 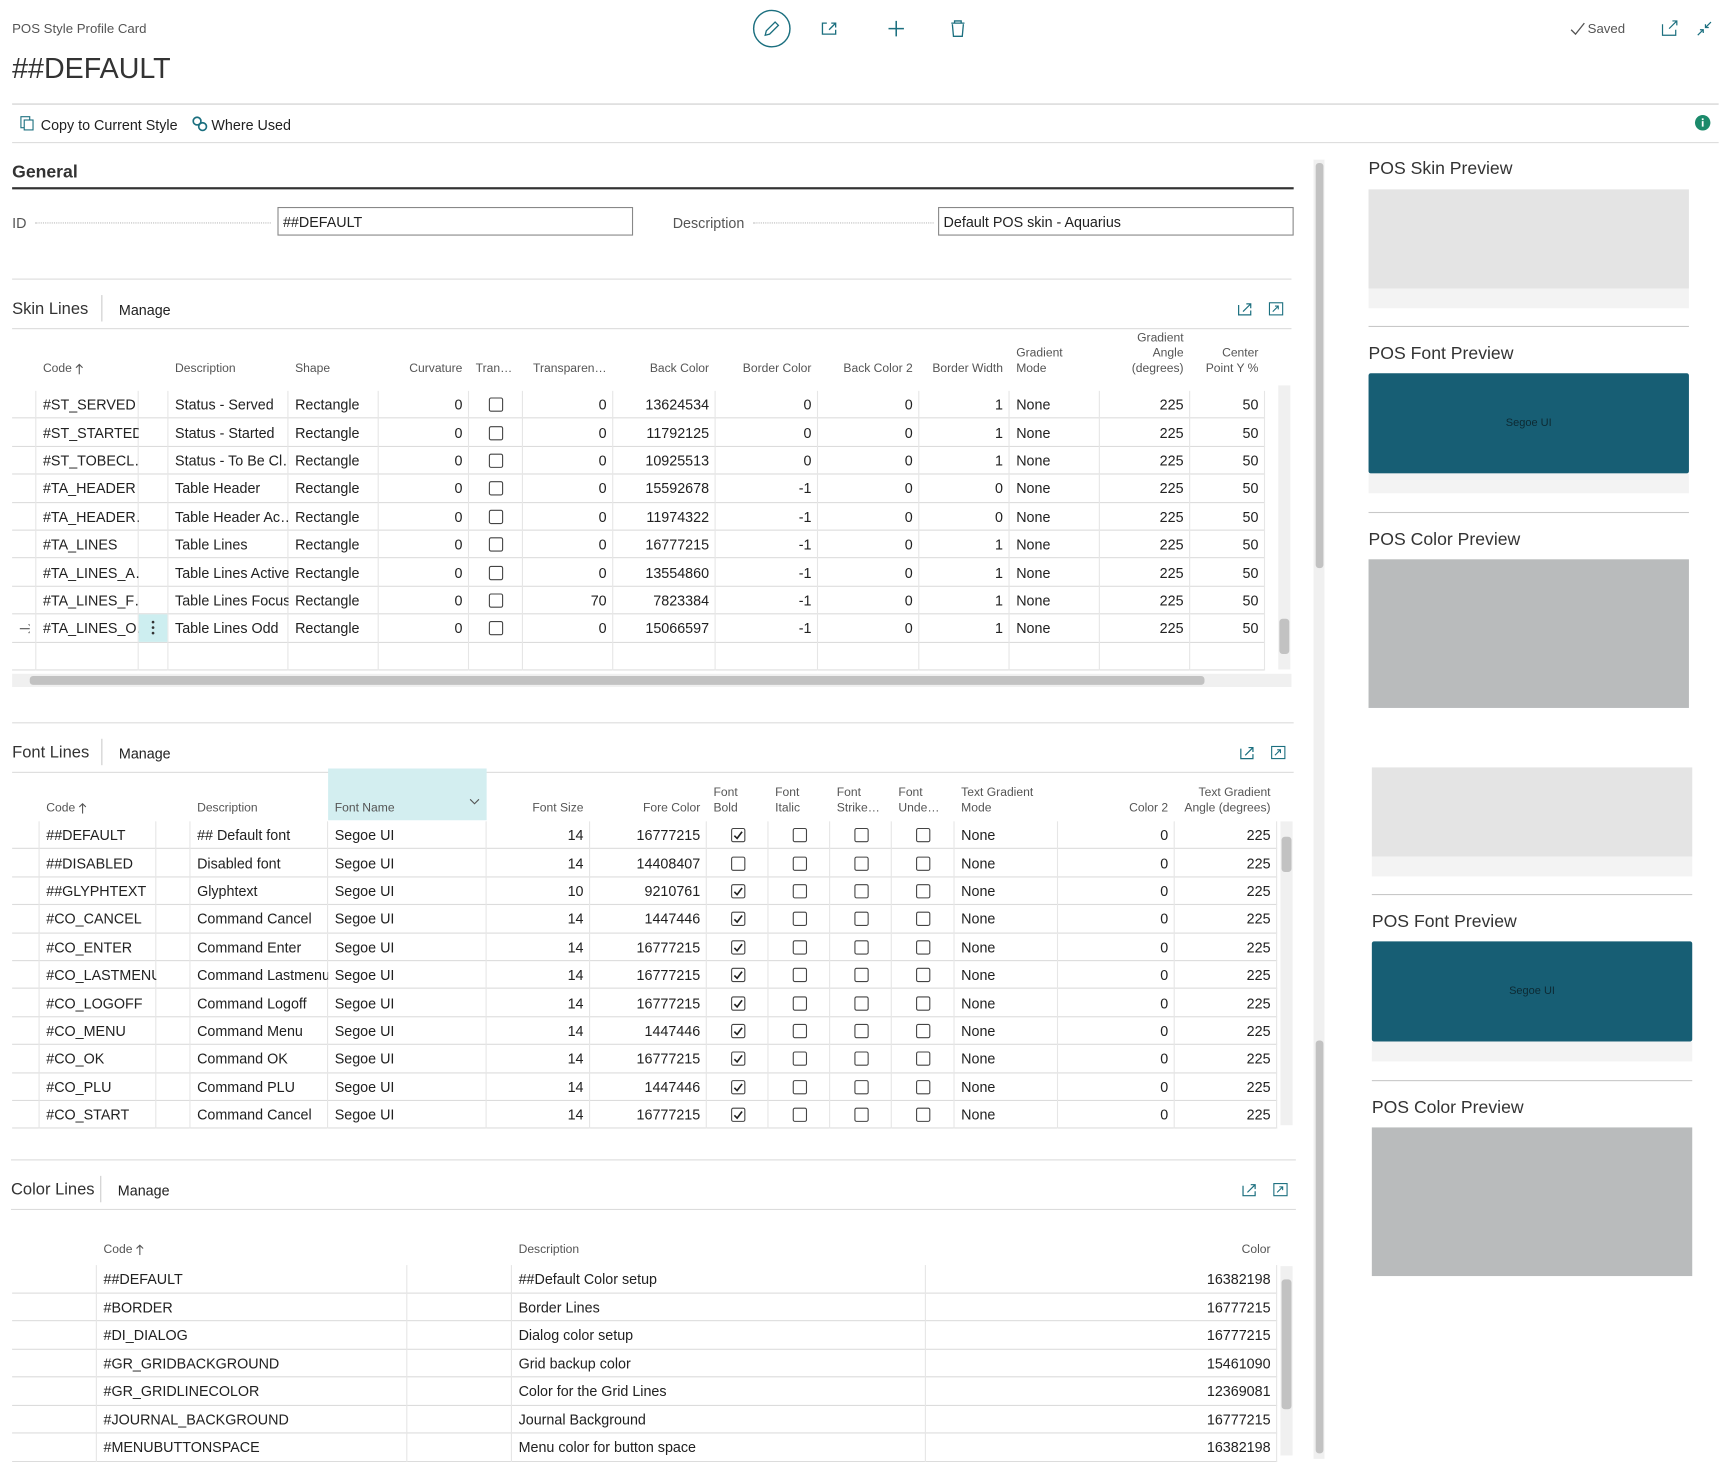 I want to click on column-header: Border Color, so click(x=777, y=369).